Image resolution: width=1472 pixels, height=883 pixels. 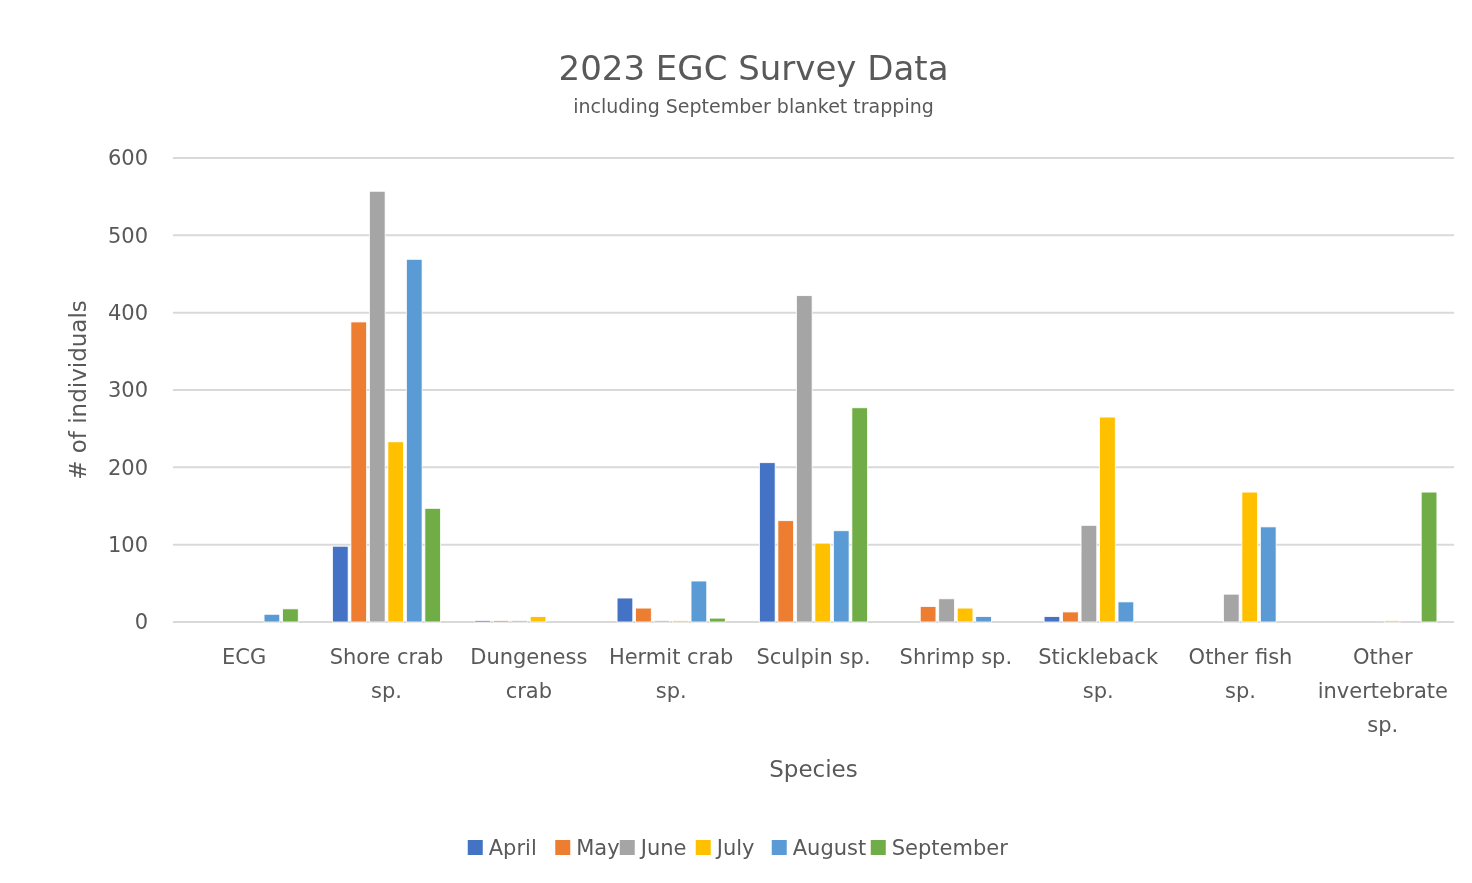 What do you see at coordinates (386, 674) in the screenshot?
I see `x-tick-label: Shore crab sp.` at bounding box center [386, 674].